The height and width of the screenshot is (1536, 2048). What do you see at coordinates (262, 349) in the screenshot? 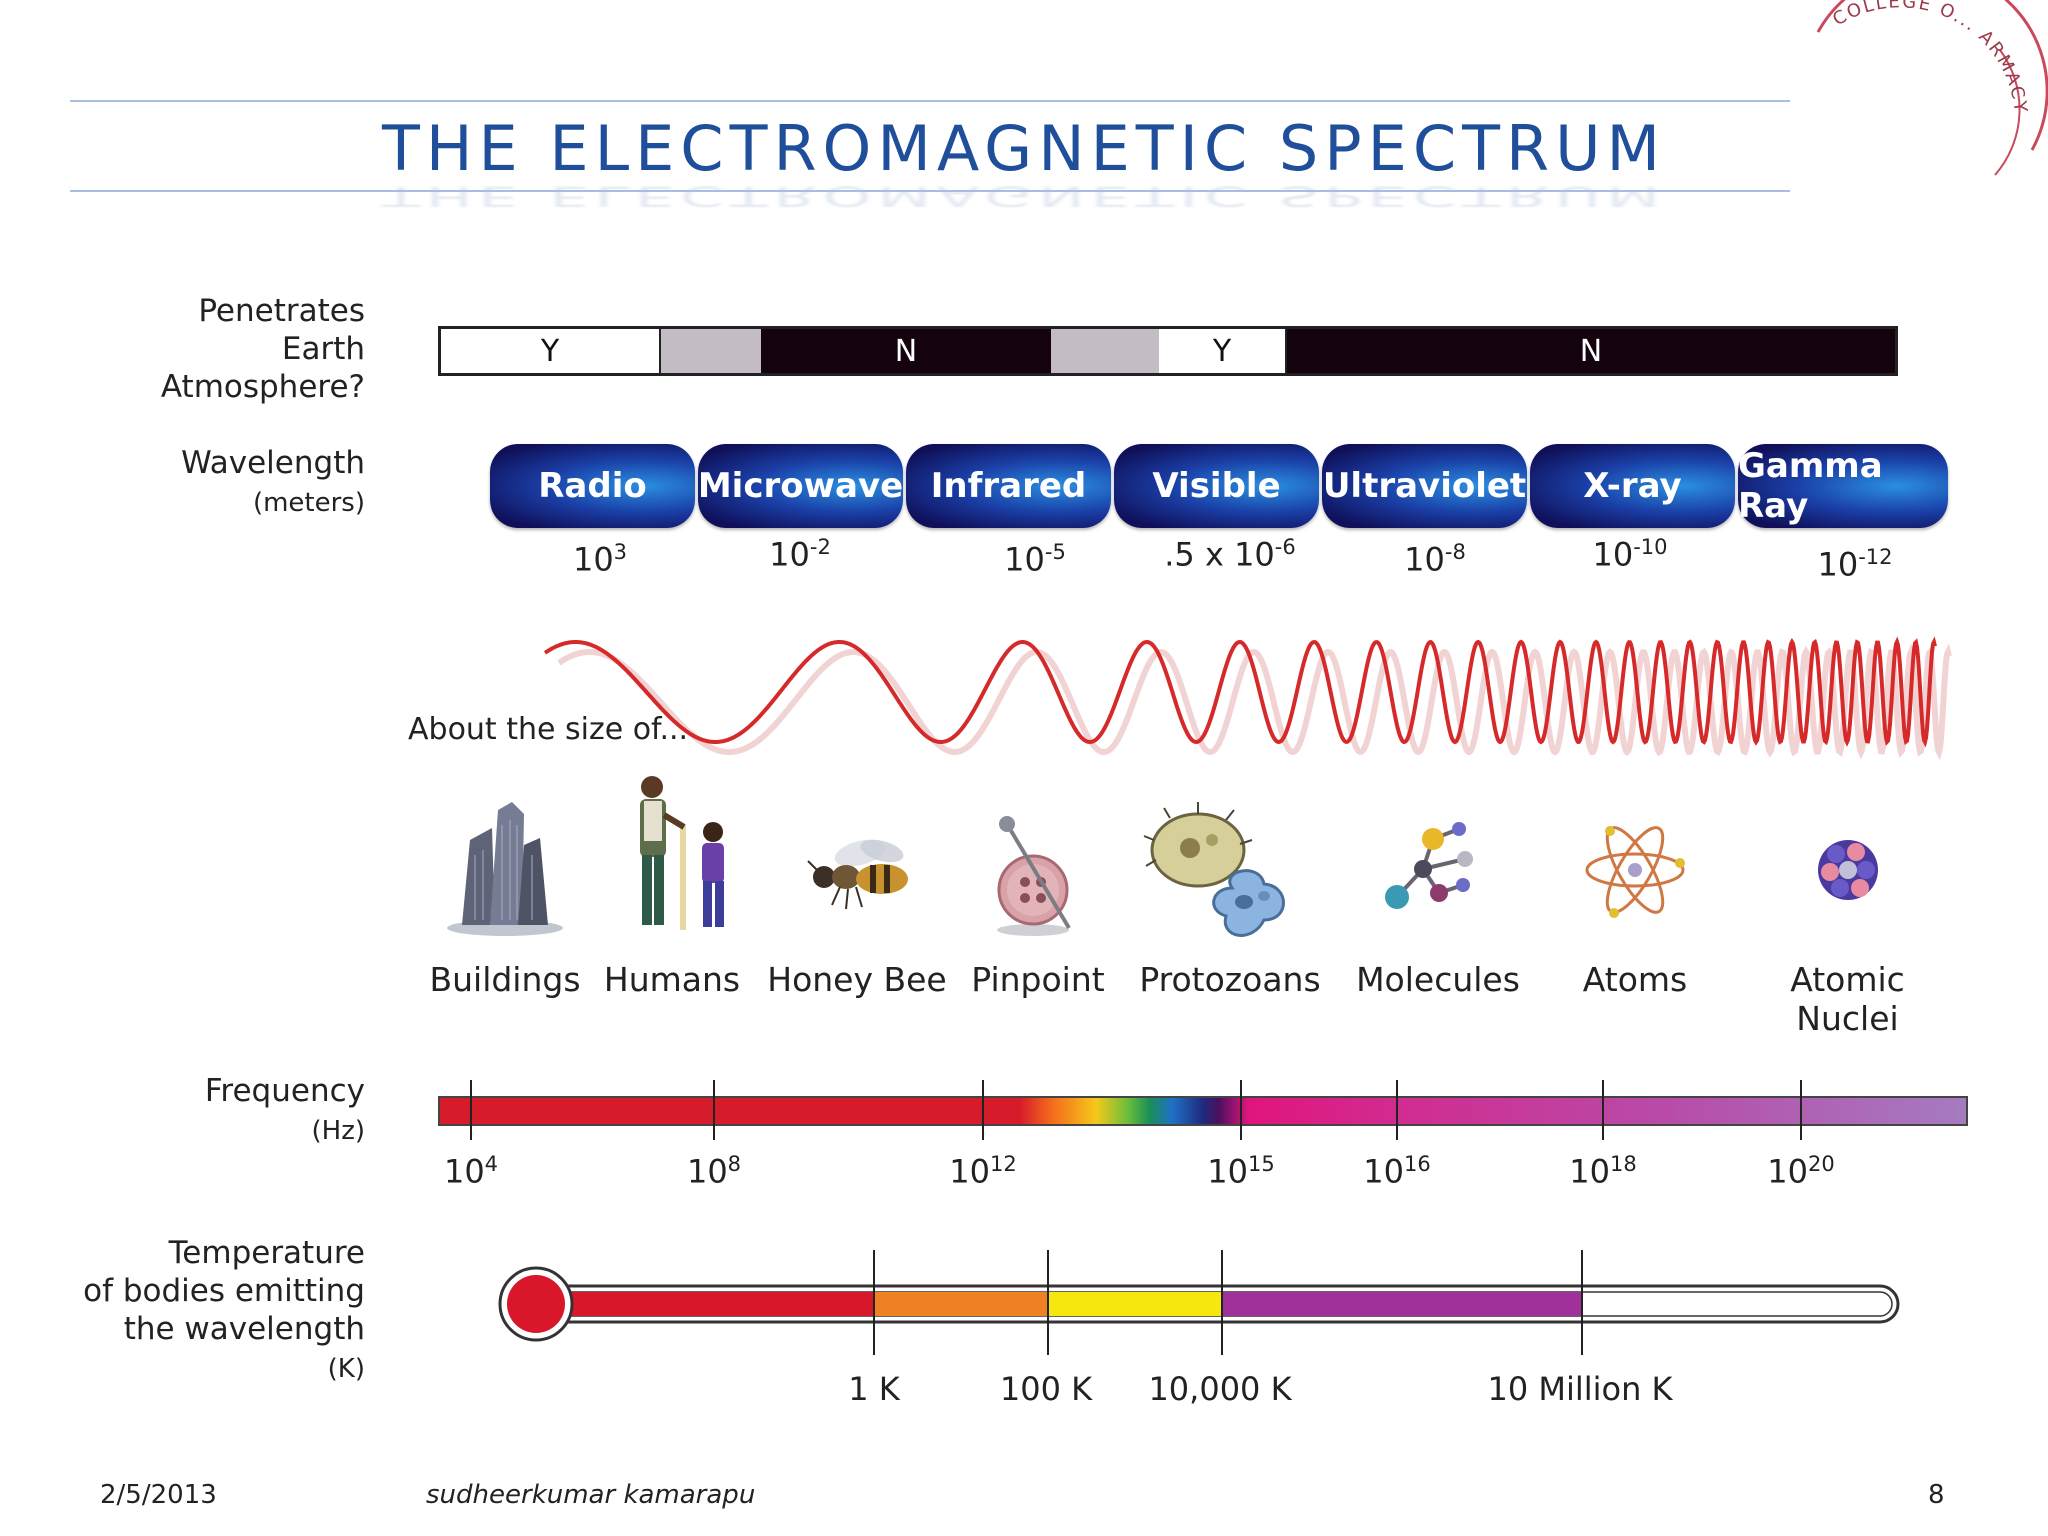
I see `penetrates-label: Penetrates Earth Atmosphere?` at bounding box center [262, 349].